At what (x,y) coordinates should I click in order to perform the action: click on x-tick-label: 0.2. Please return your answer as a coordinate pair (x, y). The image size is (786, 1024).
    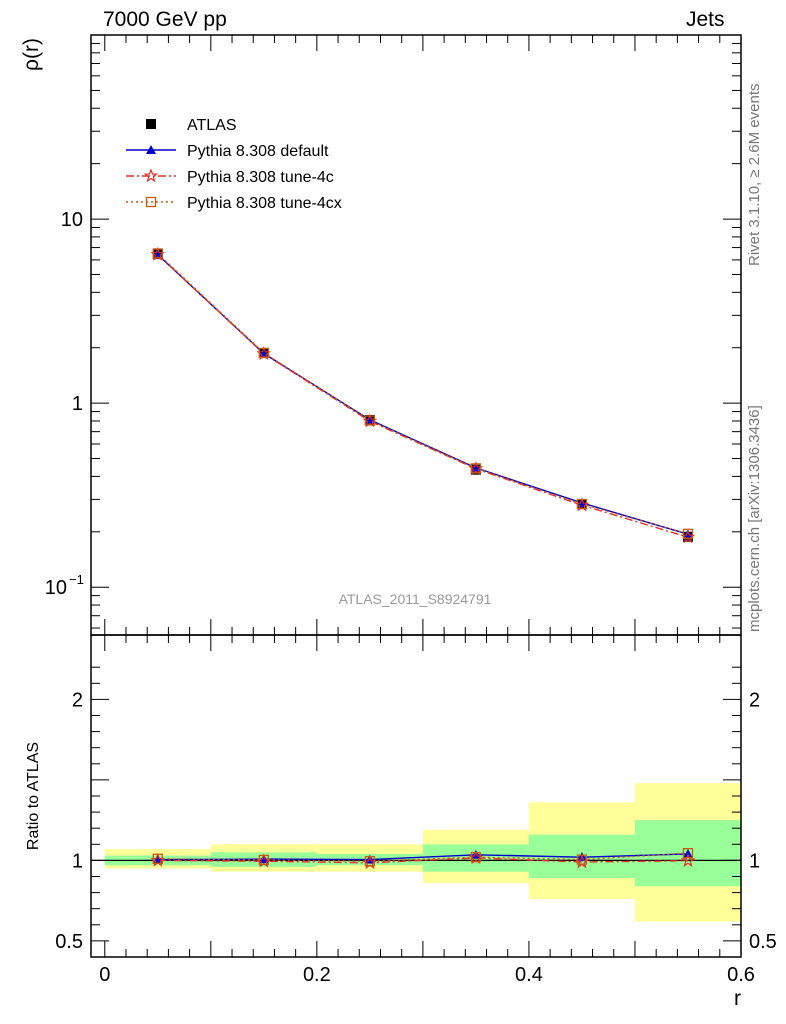
    Looking at the image, I should click on (317, 975).